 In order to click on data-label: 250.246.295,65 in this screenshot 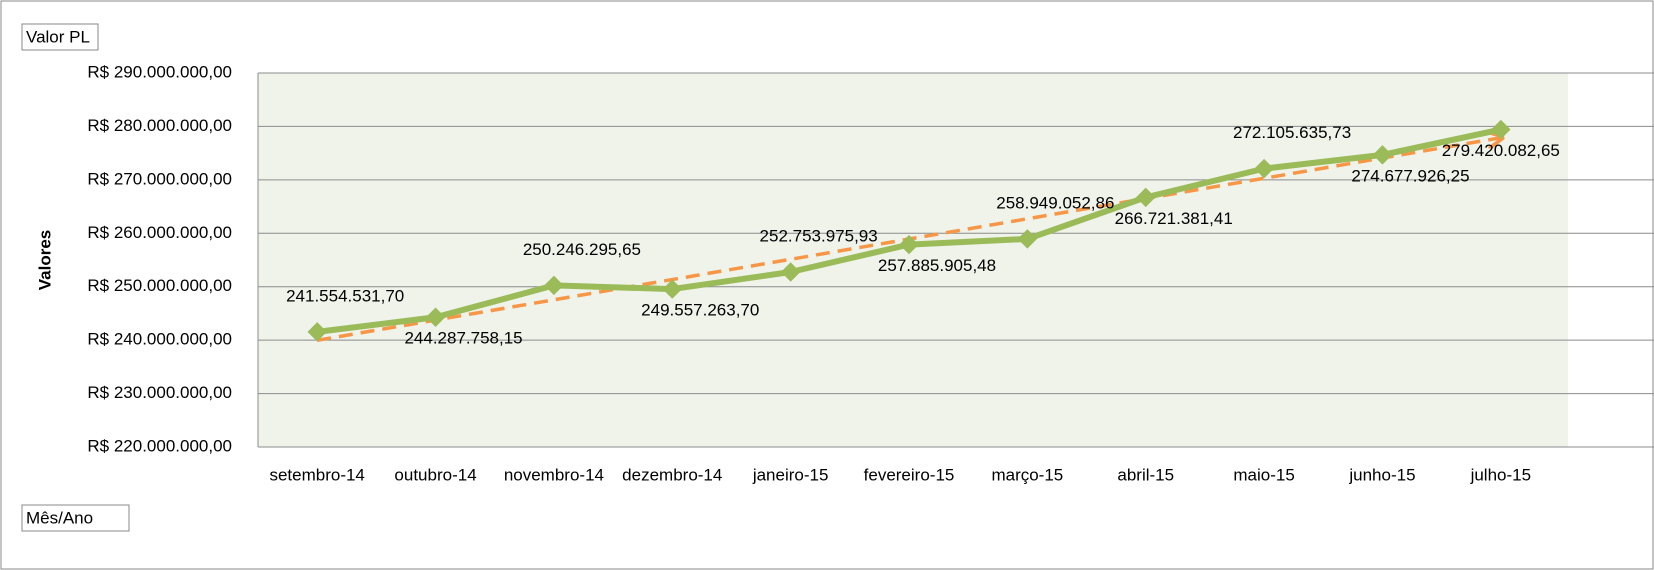, I will do `click(582, 249)`.